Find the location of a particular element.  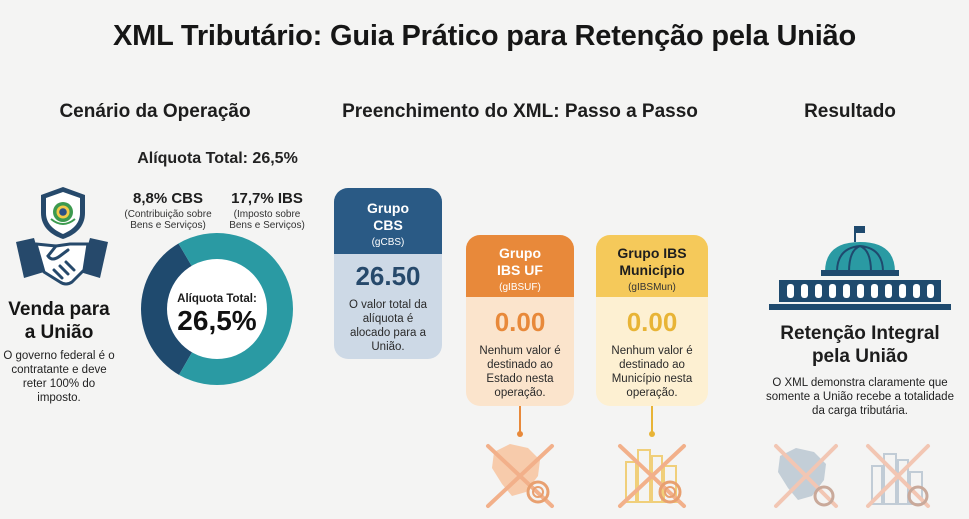

capitol-building-icon is located at coordinates (860, 268).